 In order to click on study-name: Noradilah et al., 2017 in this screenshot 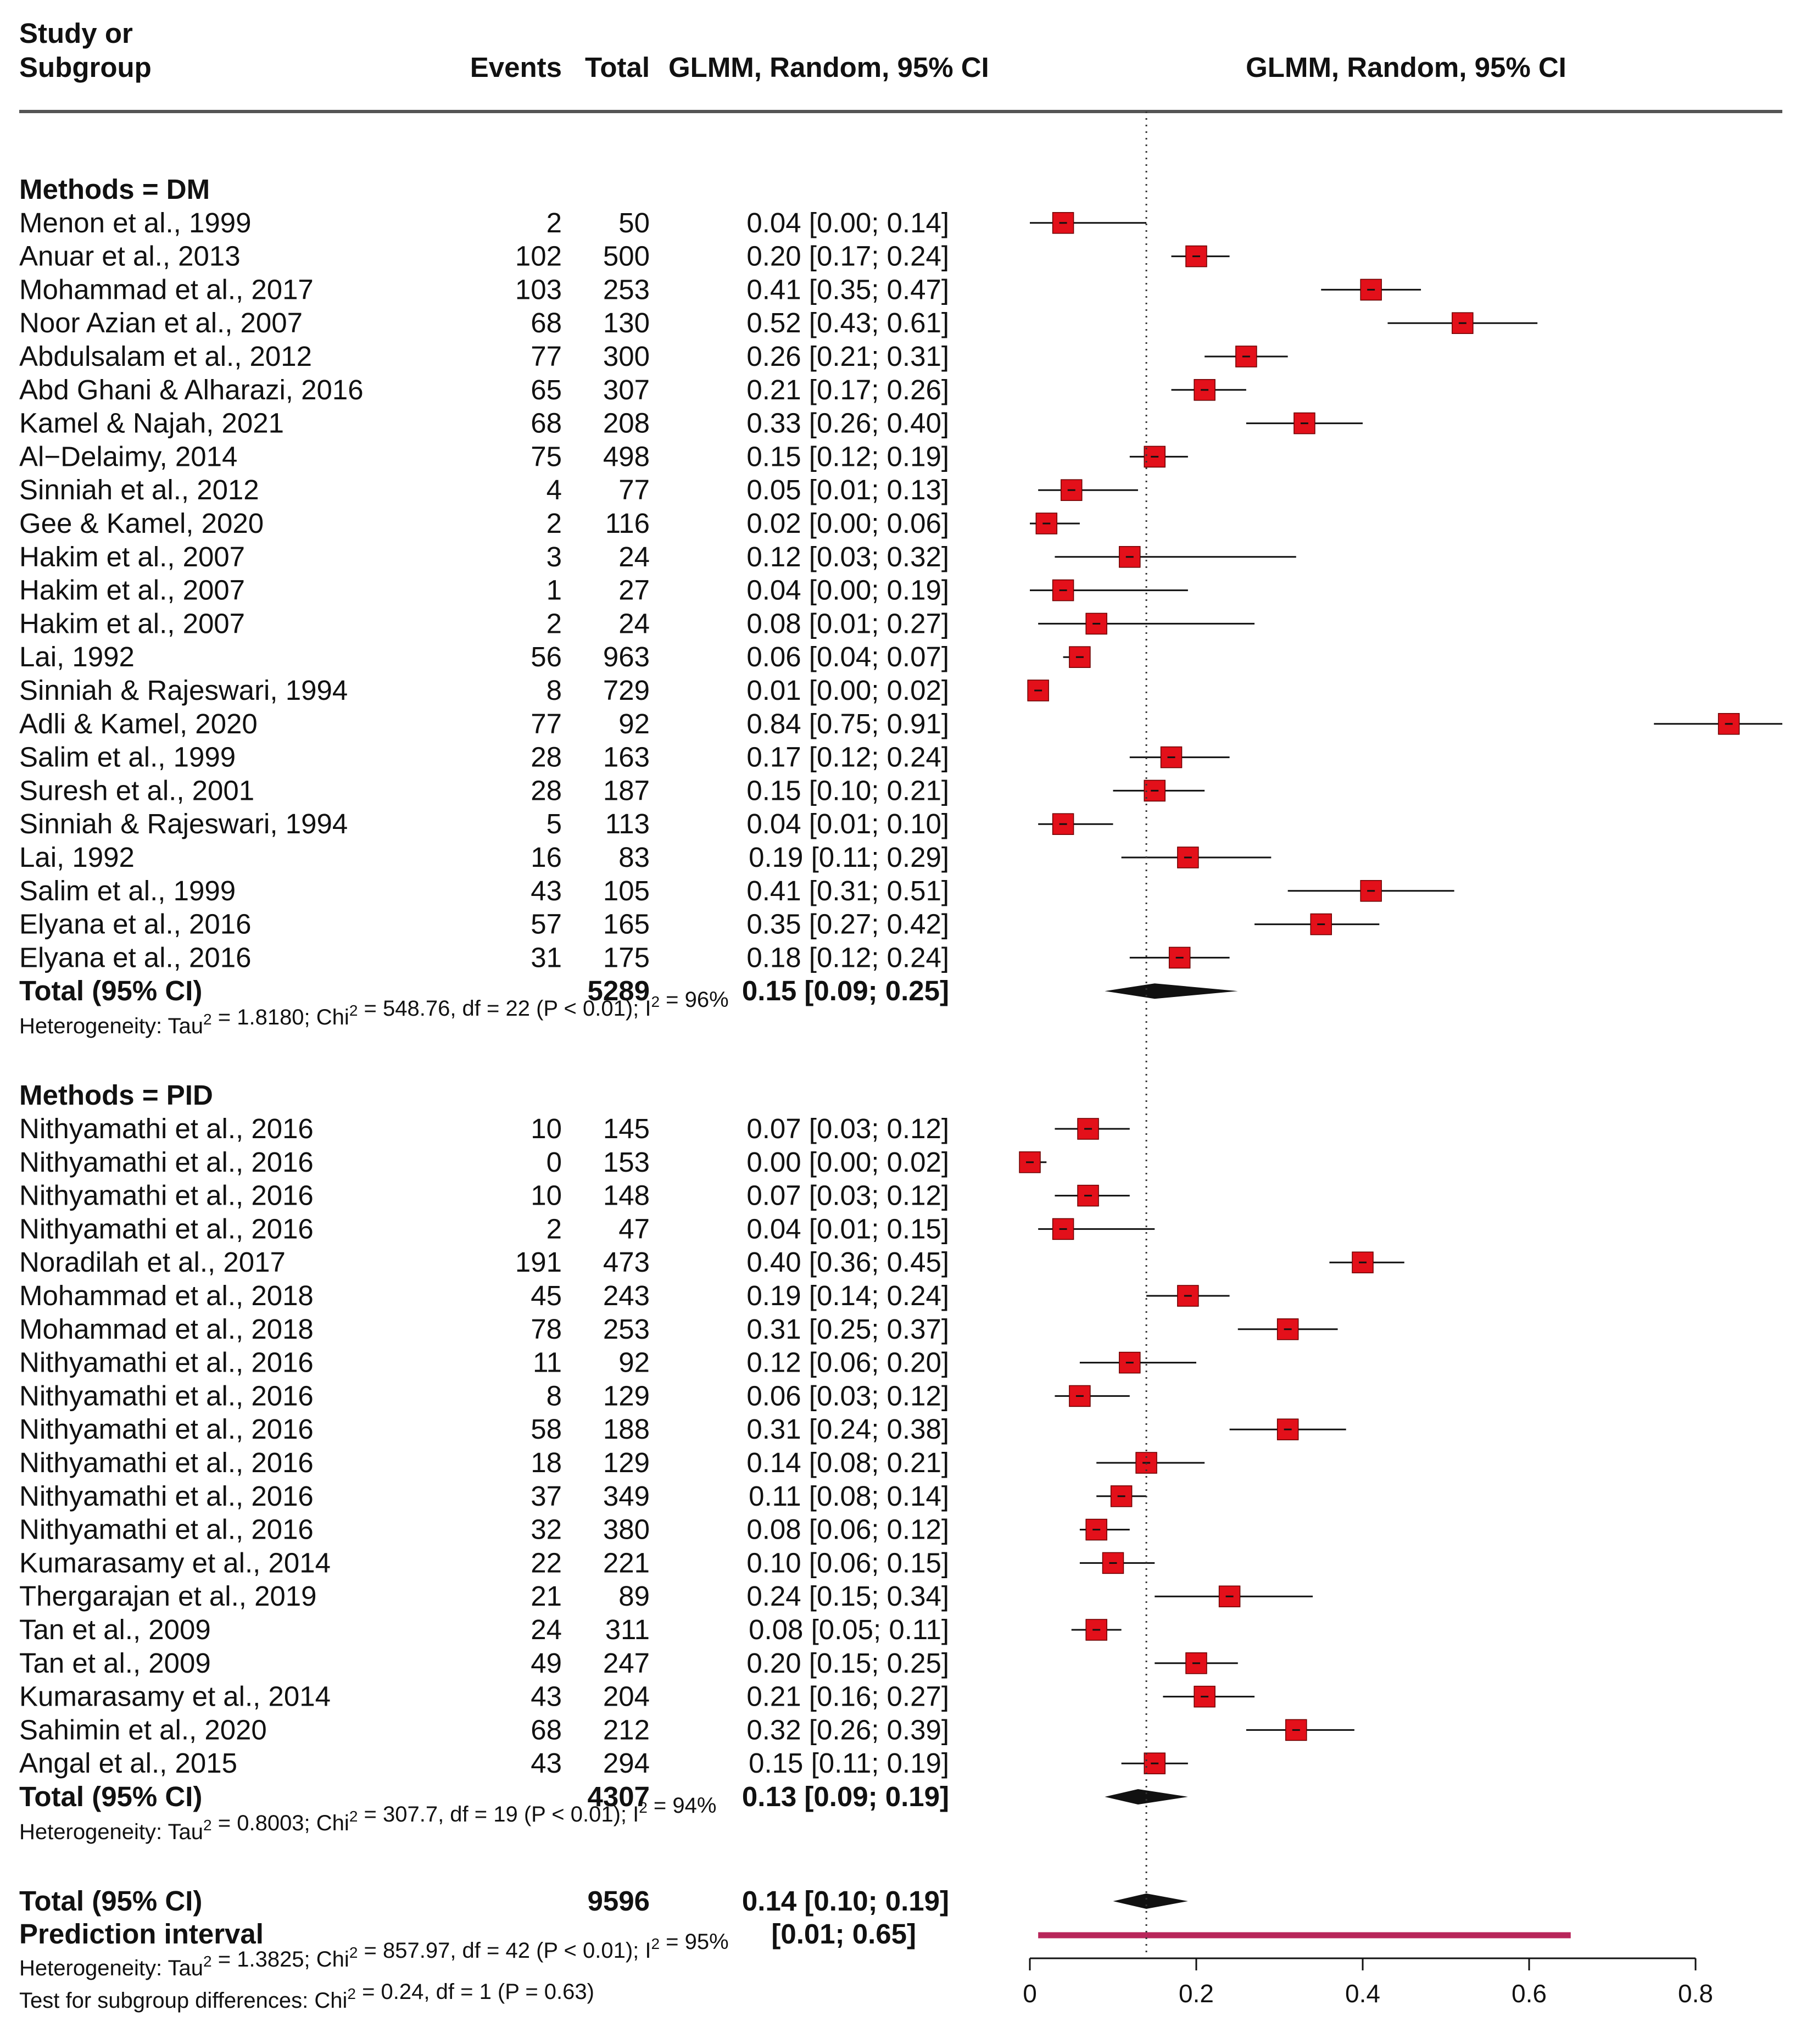, I will do `click(152, 1262)`.